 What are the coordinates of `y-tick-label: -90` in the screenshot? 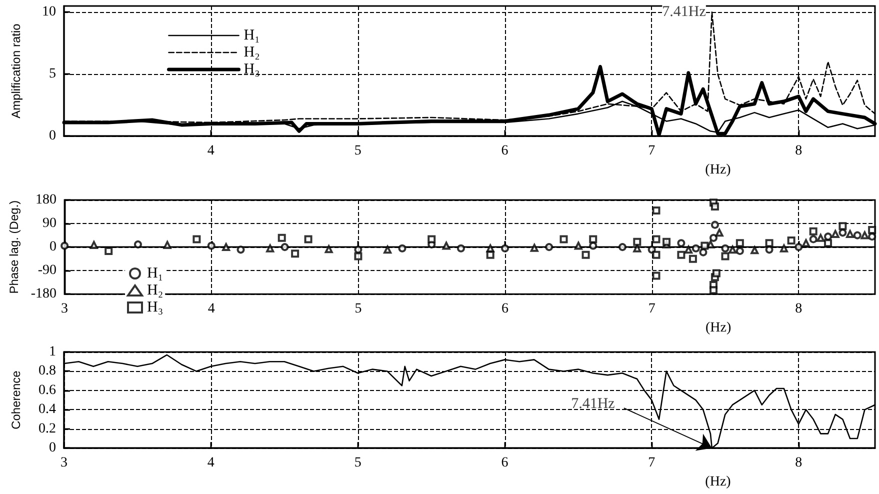 It's located at (47, 270).